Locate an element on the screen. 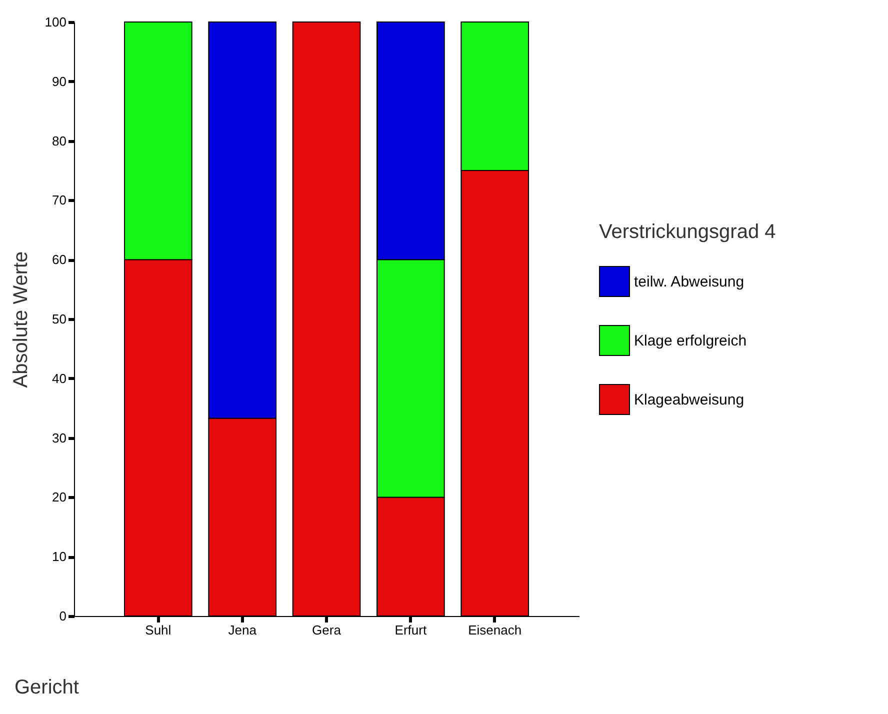 Image resolution: width=888 pixels, height=714 pixels. x-tick-label: Gera is located at coordinates (327, 630).